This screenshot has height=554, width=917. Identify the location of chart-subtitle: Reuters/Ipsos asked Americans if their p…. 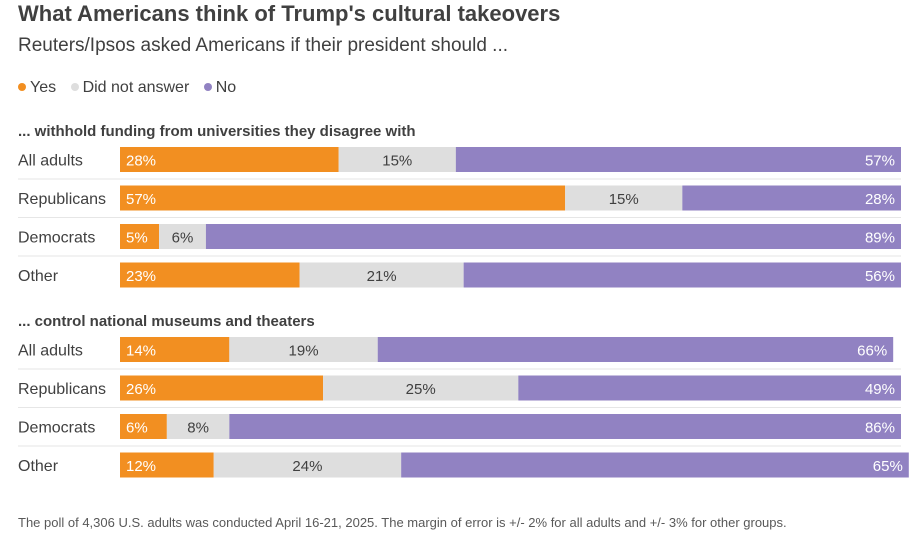
(263, 45).